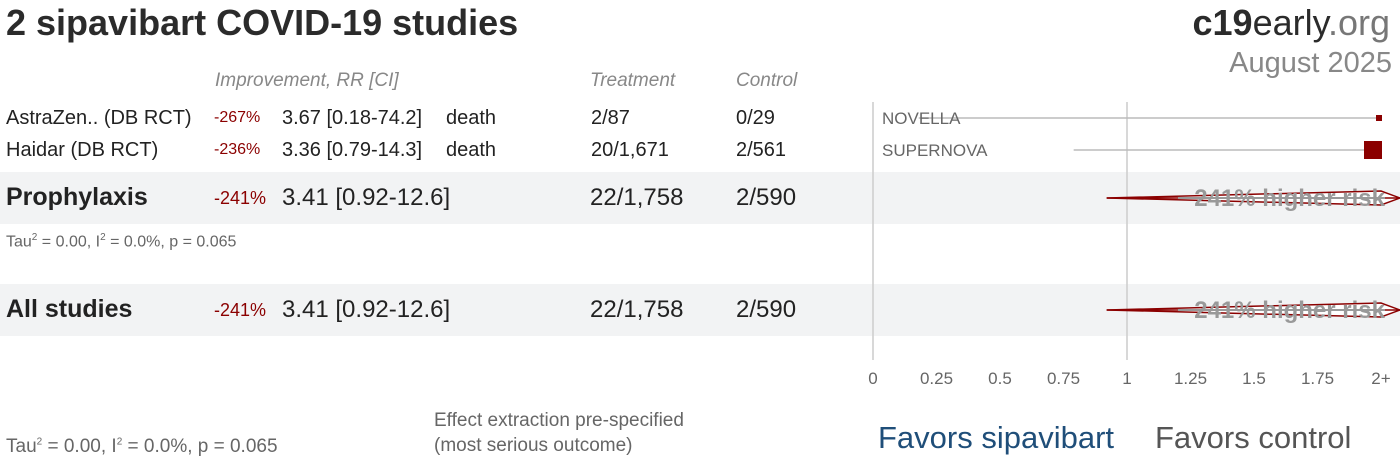 Image resolution: width=1400 pixels, height=461 pixels. I want to click on favors-treatment-label: Favors sipavibart, so click(996, 437).